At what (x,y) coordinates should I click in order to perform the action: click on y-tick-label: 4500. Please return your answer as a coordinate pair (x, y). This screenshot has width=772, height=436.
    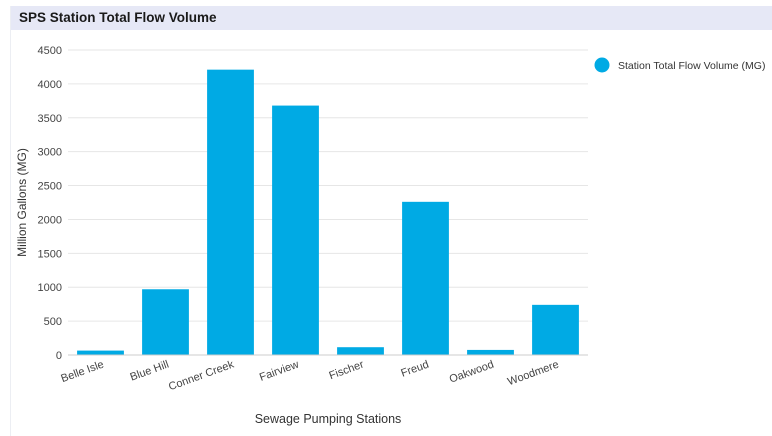
    Looking at the image, I should click on (50, 51).